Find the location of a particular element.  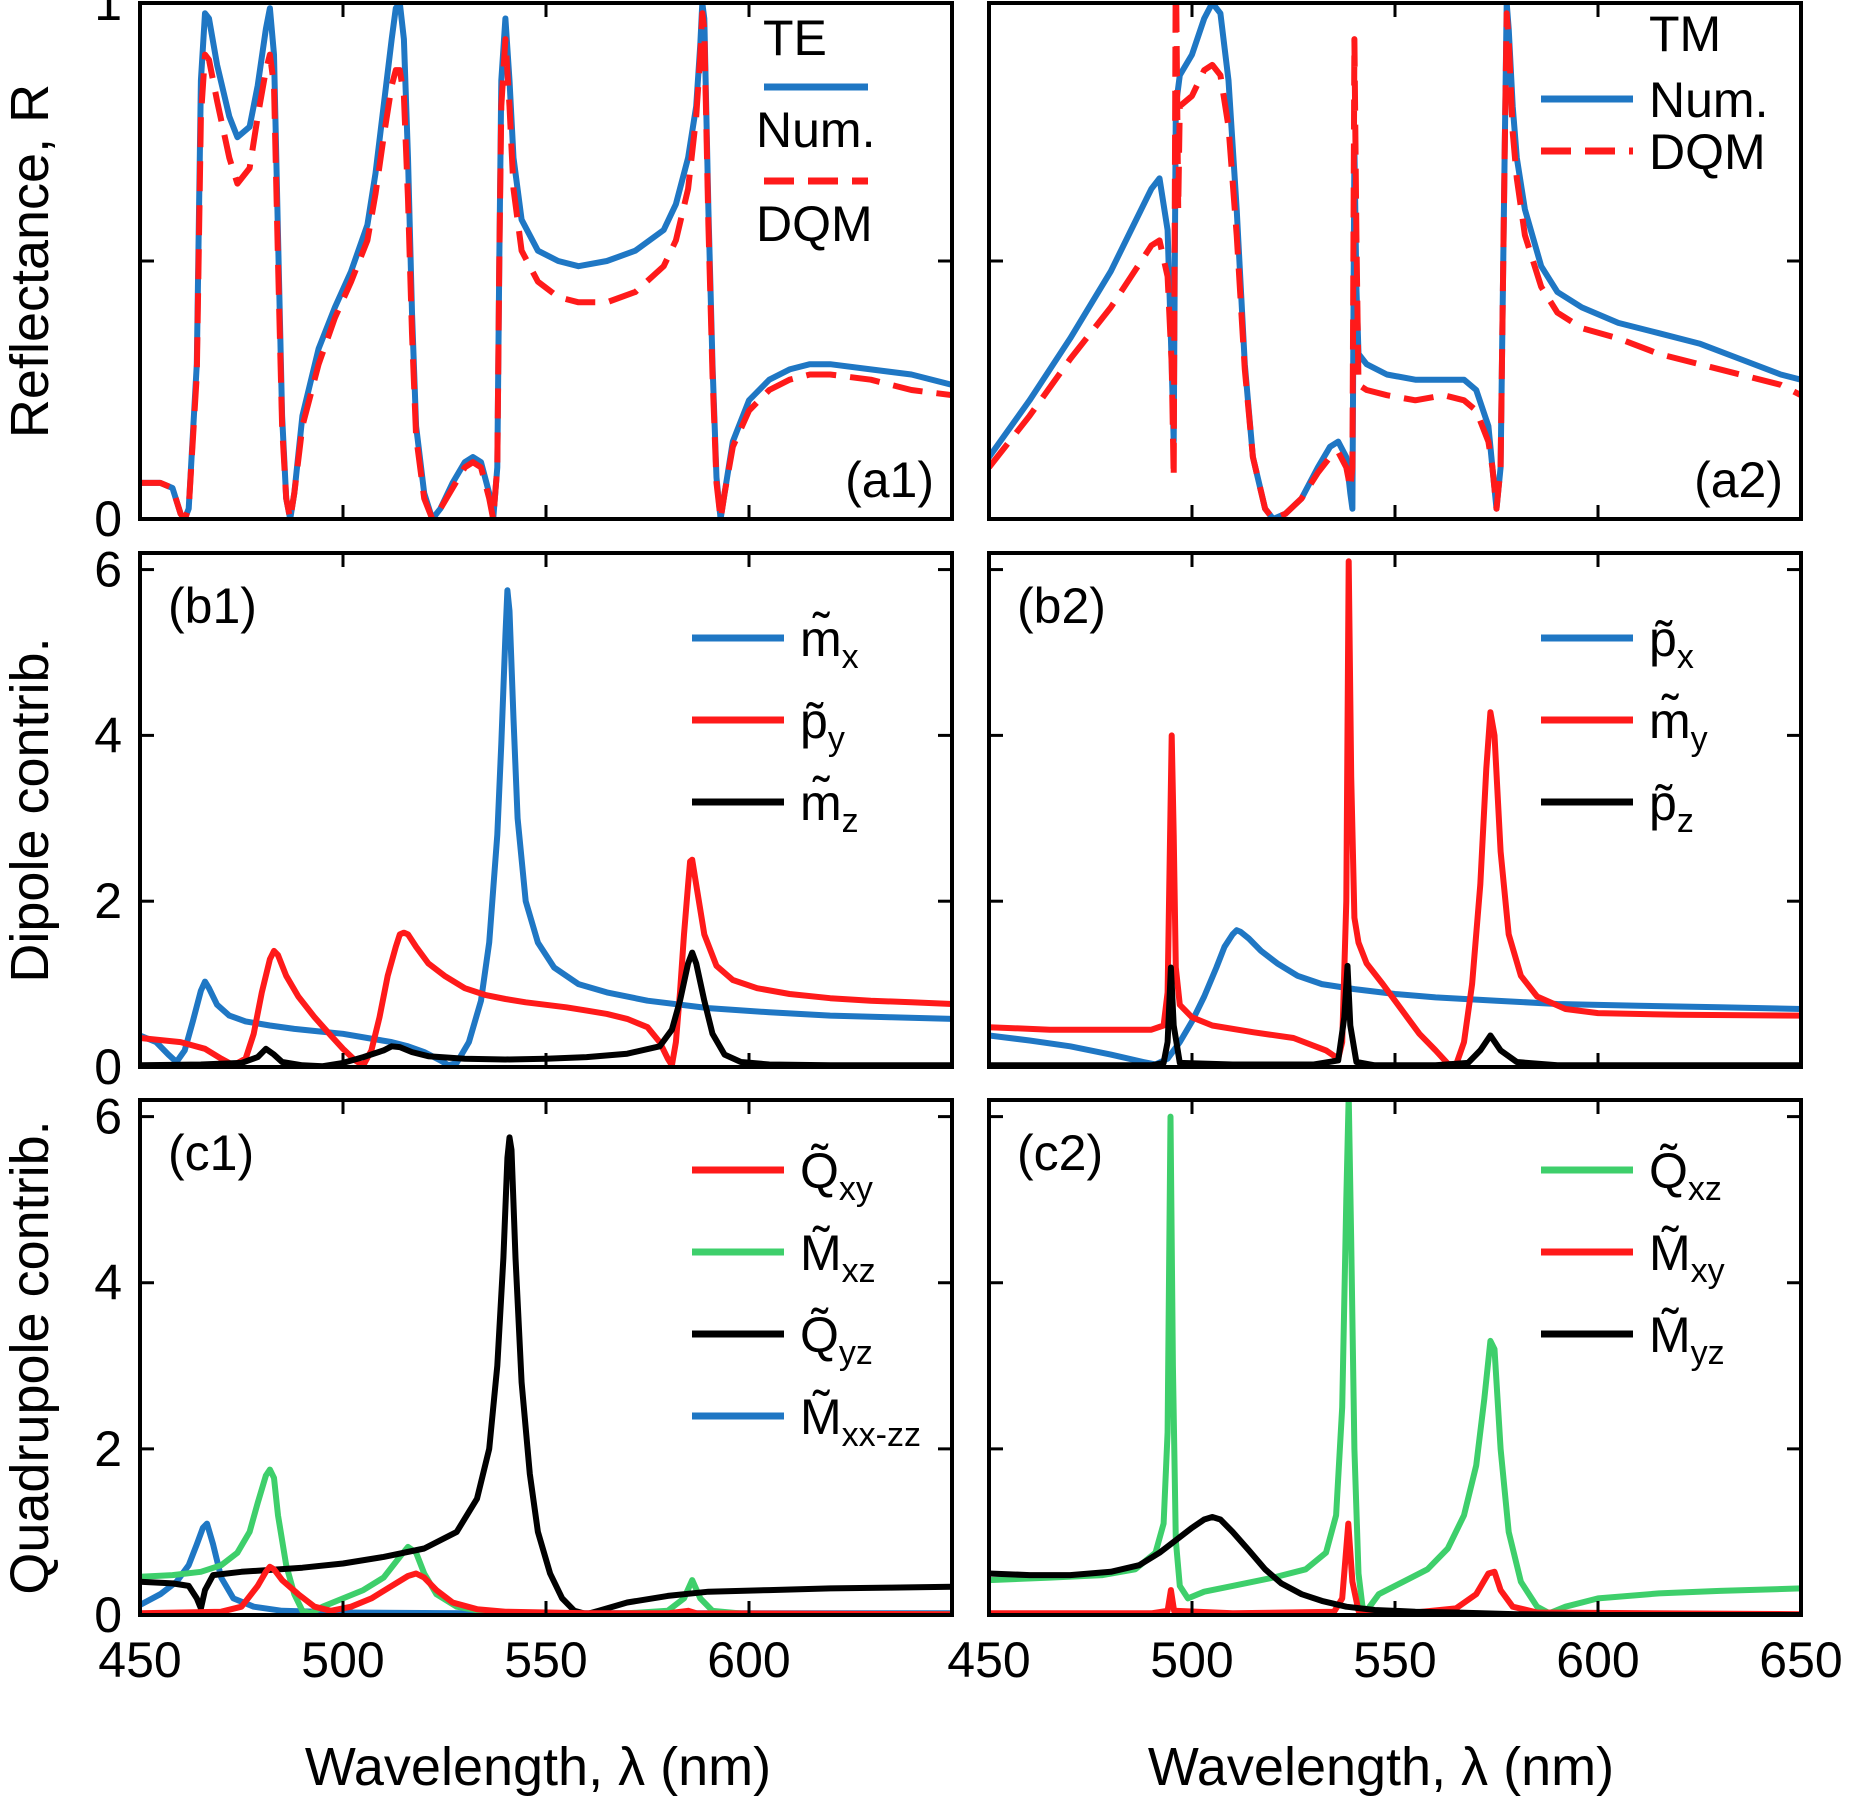

panel-label-a2: (a2) is located at coordinates (1738, 480).